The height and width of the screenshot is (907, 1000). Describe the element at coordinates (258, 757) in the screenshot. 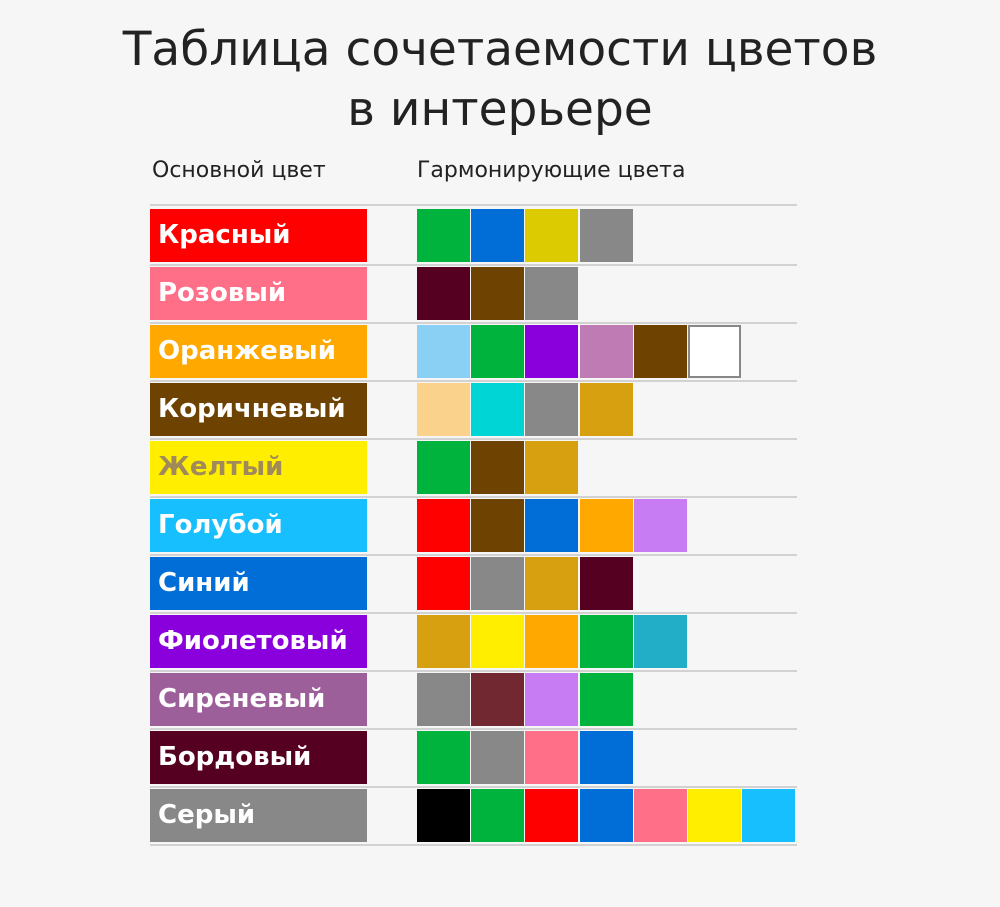

I see `main-color-label: Бордовый` at that location.